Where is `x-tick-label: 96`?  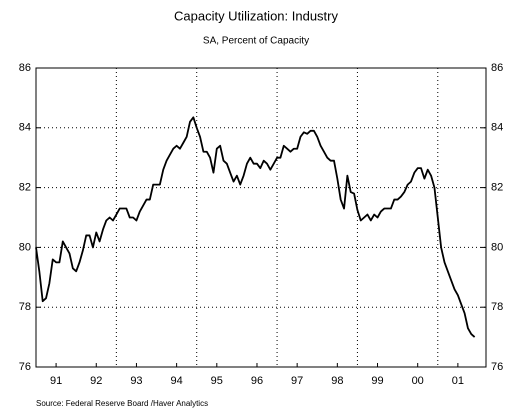
x-tick-label: 96 is located at coordinates (257, 381).